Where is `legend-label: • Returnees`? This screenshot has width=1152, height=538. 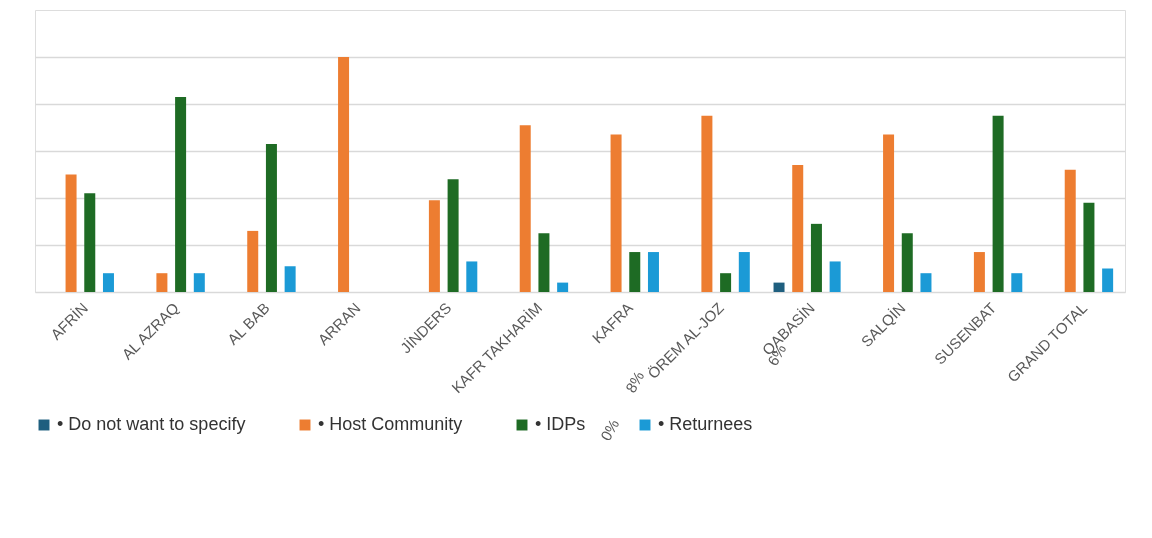 legend-label: • Returnees is located at coordinates (705, 424).